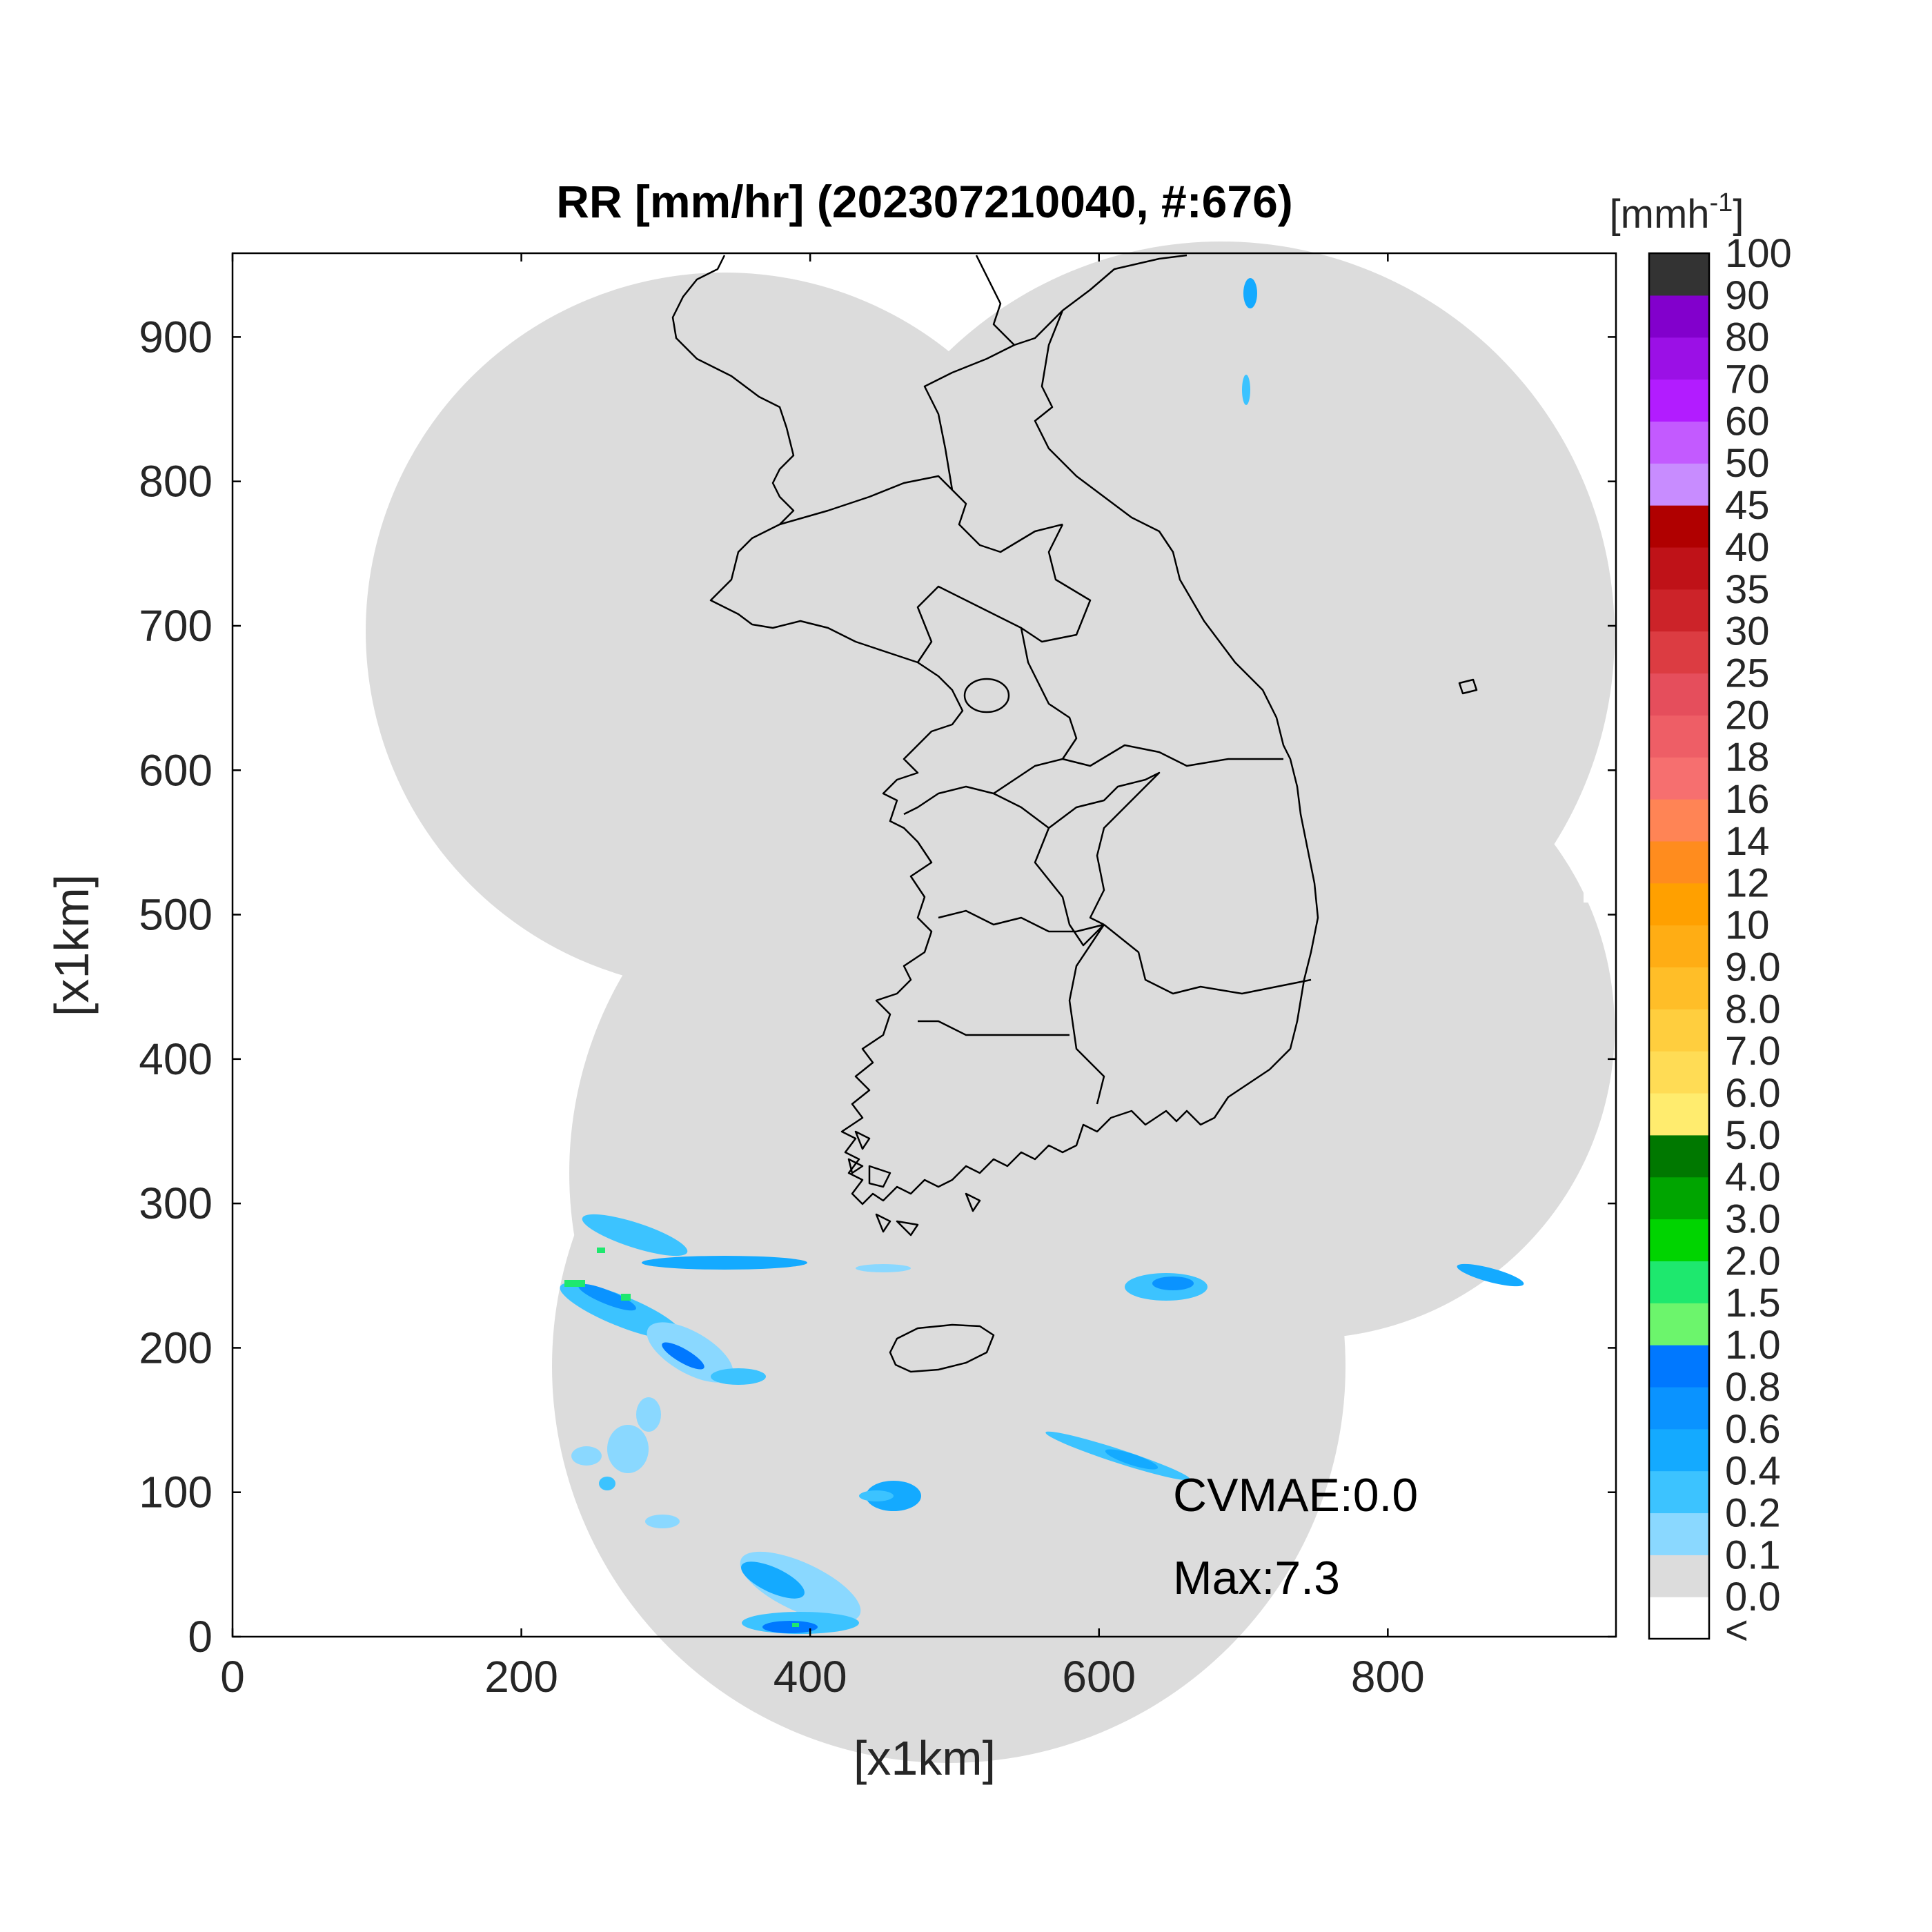 The width and height of the screenshot is (1932, 1932). I want to click on coverage-gap, so click(1599, 896).